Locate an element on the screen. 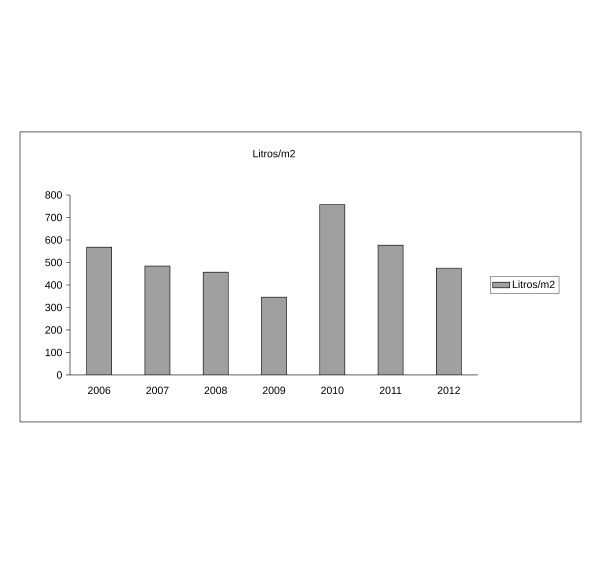  legend-label: Litros/m2 is located at coordinates (533, 284).